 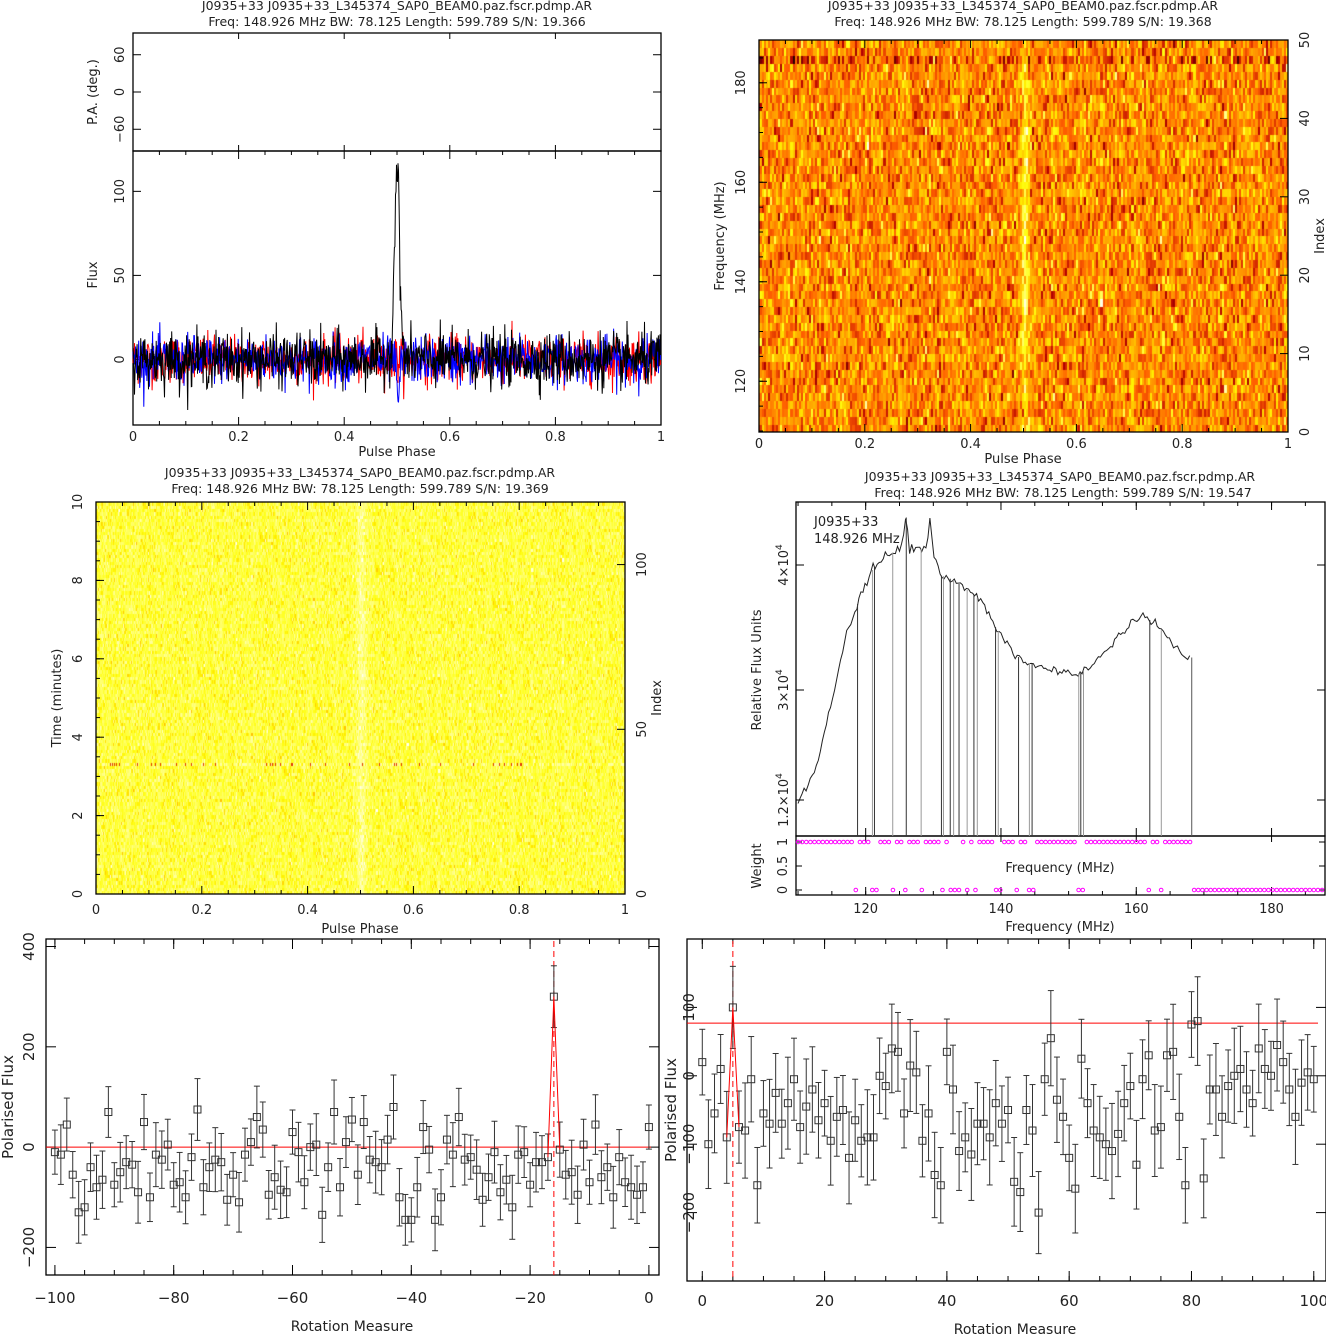 I want to click on rm-pos-ytick-label: −200, so click(x=689, y=1212).